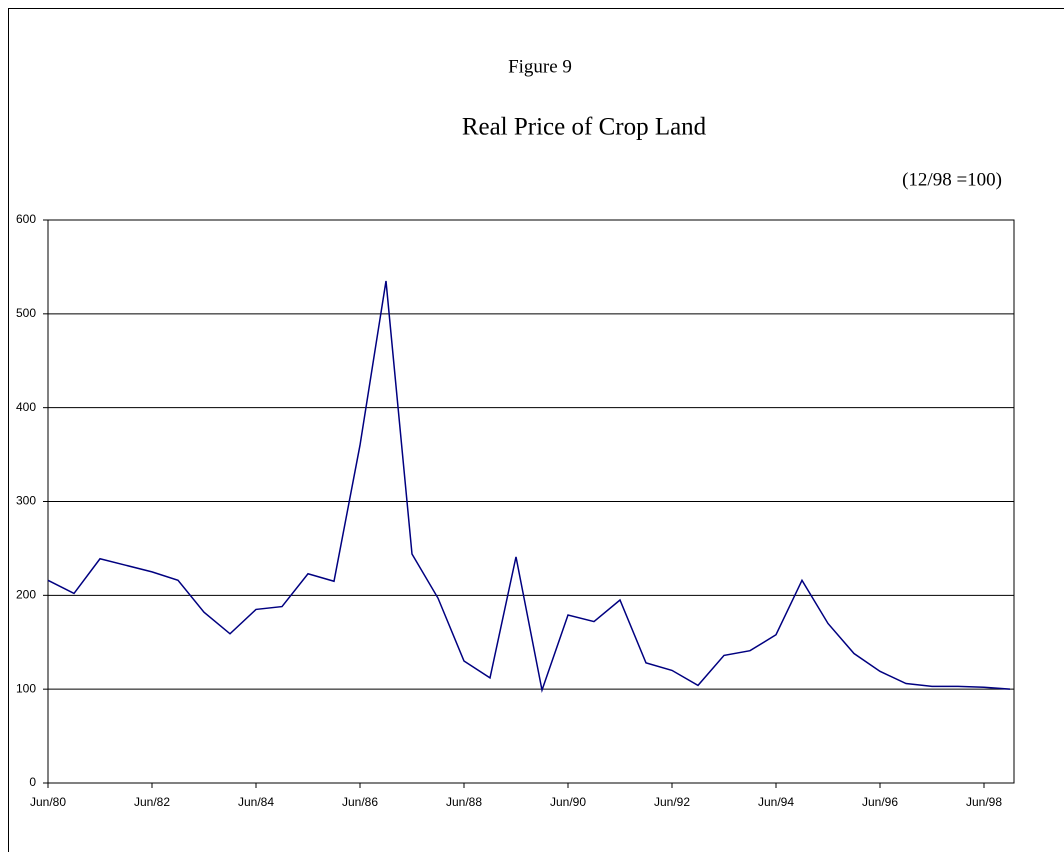 This screenshot has width=1064, height=852. Describe the element at coordinates (26, 313) in the screenshot. I see `y-tick-label: 500` at that location.